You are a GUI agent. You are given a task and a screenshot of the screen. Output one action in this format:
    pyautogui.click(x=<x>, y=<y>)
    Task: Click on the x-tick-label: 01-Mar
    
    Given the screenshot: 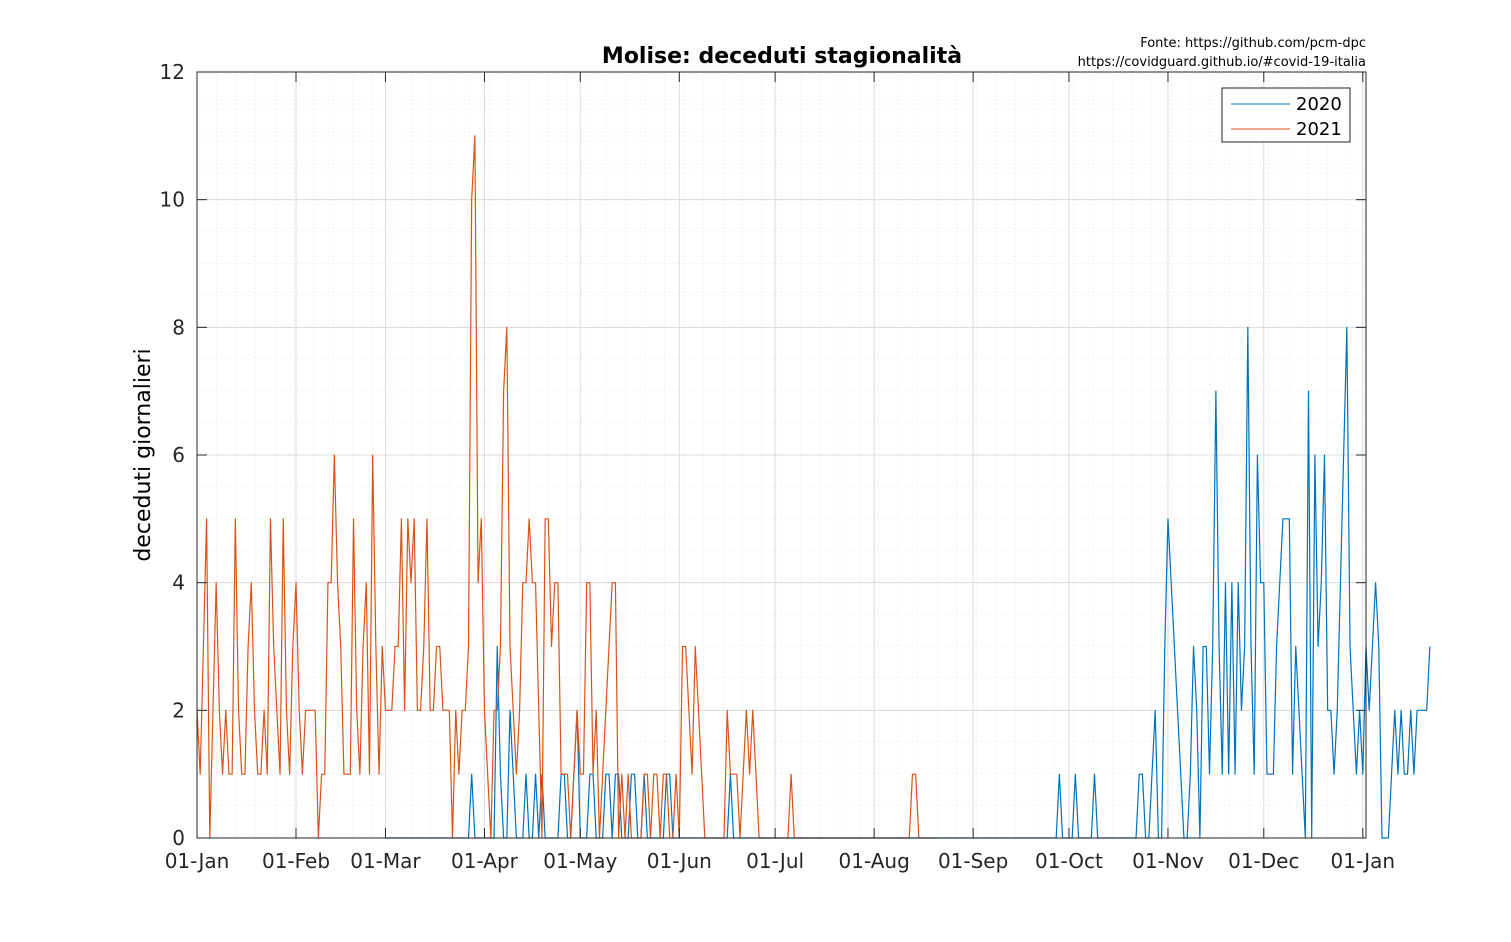 What is the action you would take?
    pyautogui.click(x=385, y=861)
    